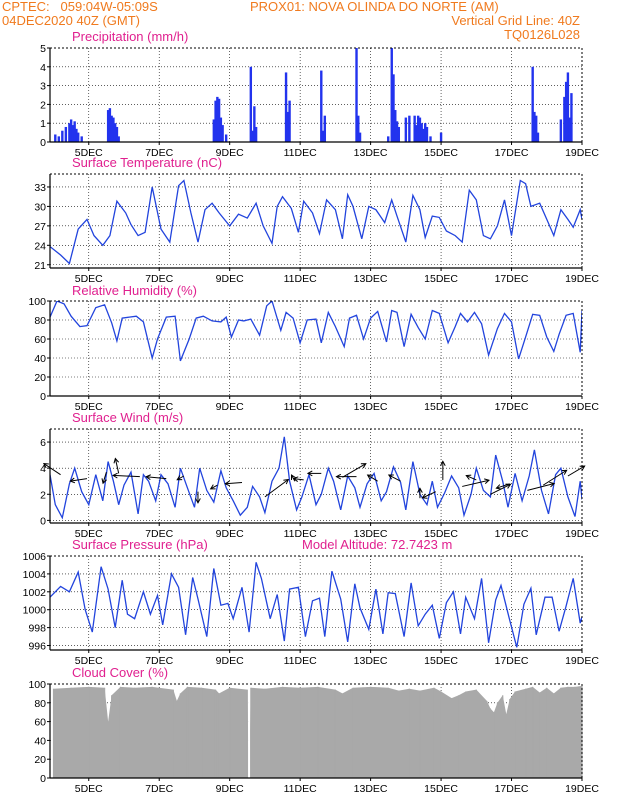 The image size is (618, 800). I want to click on x-tick-label: 9DEC, so click(230, 153).